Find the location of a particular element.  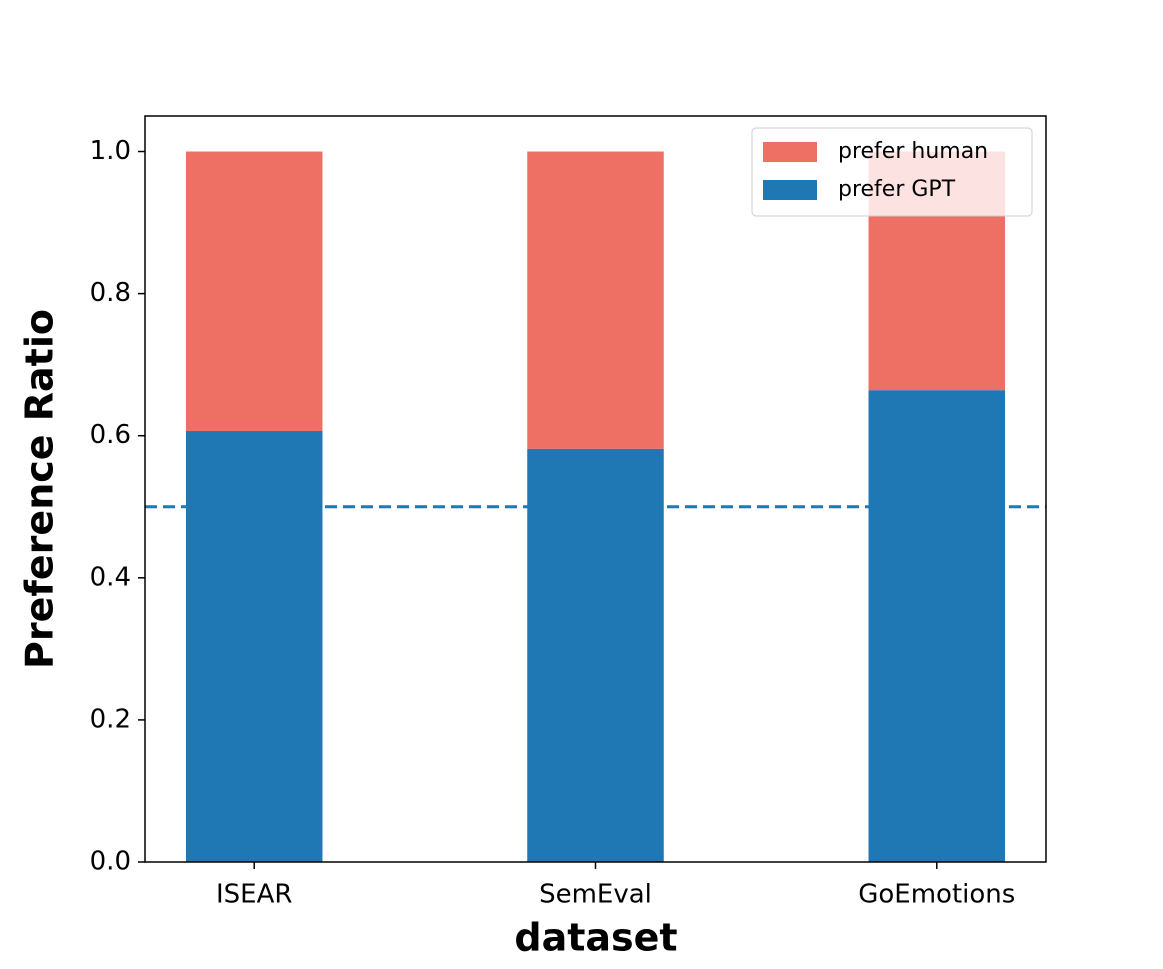

x-tick-label: ISEAR is located at coordinates (254, 895).